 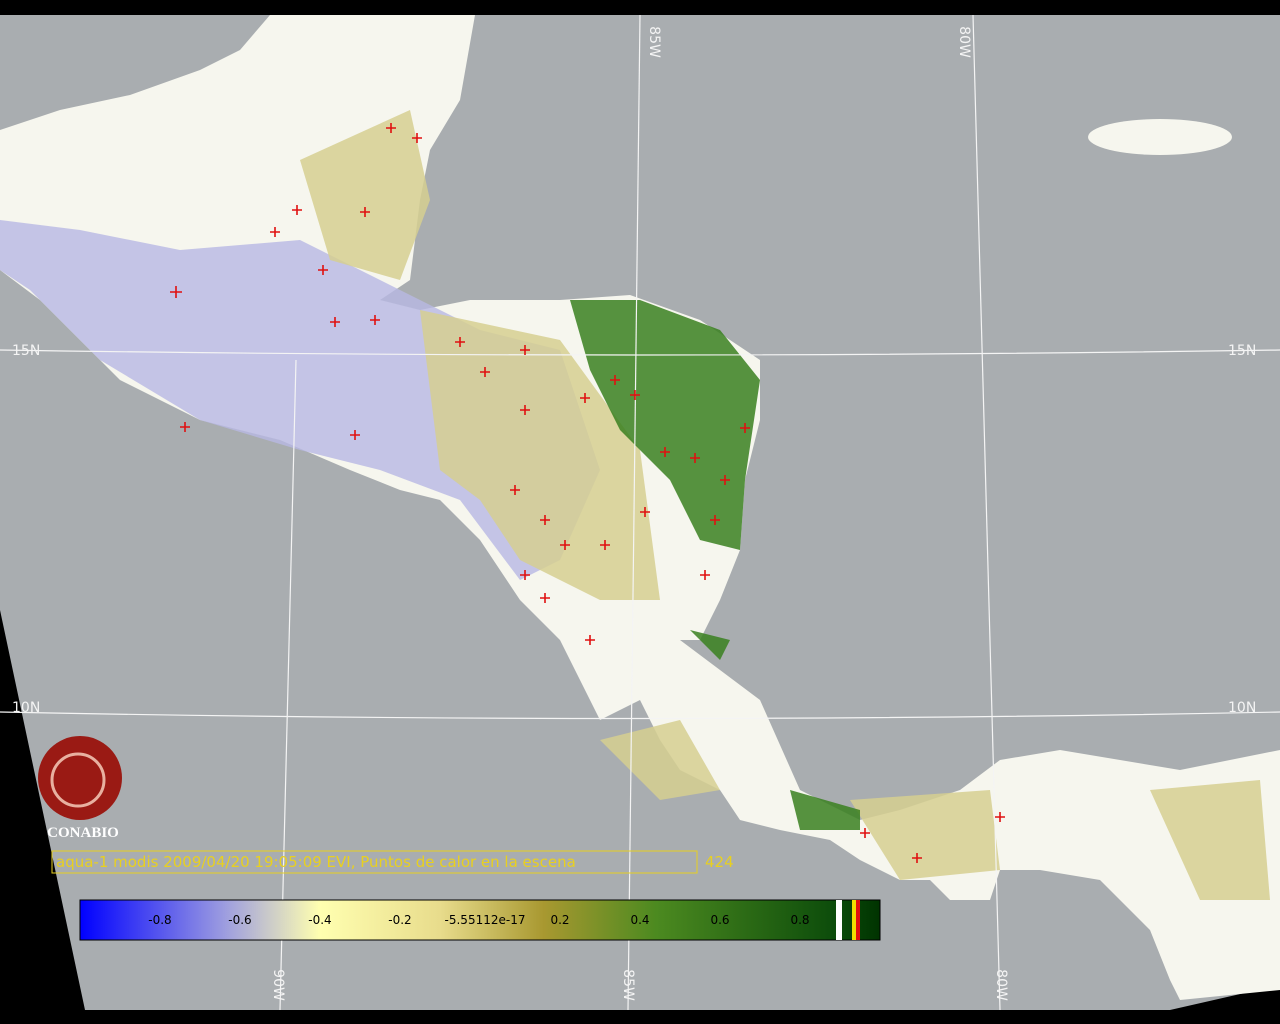 What do you see at coordinates (719, 862) in the screenshot?
I see `hotspot-count: 424` at bounding box center [719, 862].